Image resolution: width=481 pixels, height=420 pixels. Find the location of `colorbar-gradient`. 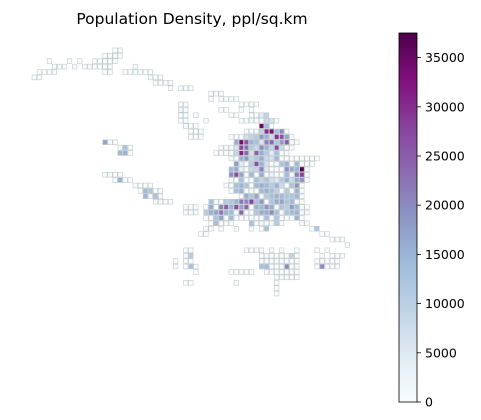

colorbar-gradient is located at coordinates (408, 217).